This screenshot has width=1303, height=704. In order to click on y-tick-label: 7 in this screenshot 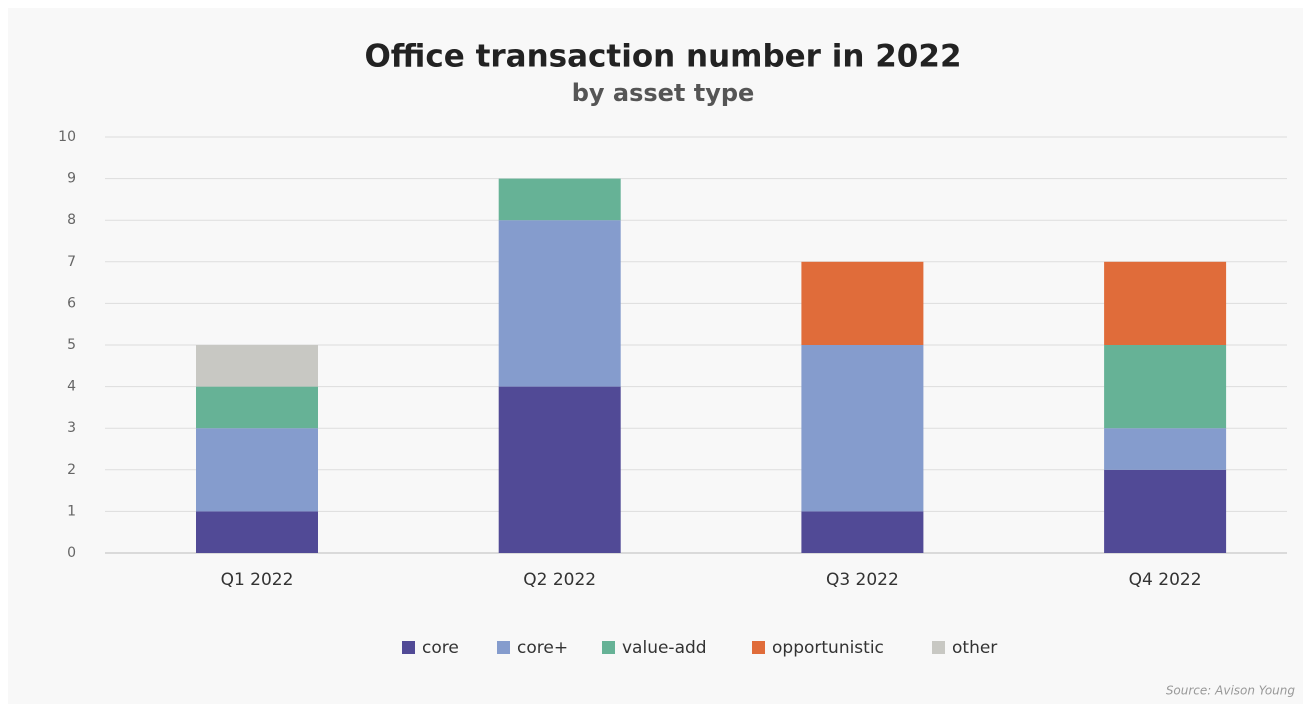, I will do `click(71, 262)`.